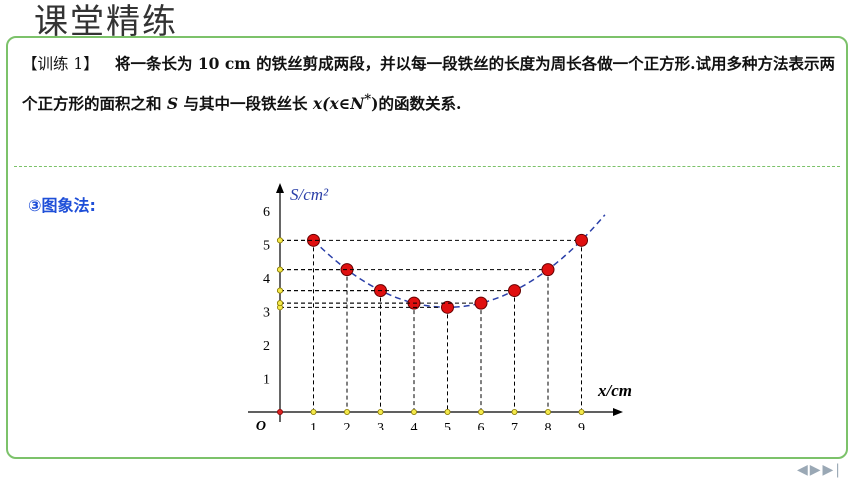 The width and height of the screenshot is (860, 484). What do you see at coordinates (416, 104) in the screenshot?
I see `problem-text-part3: )的函数关系.` at bounding box center [416, 104].